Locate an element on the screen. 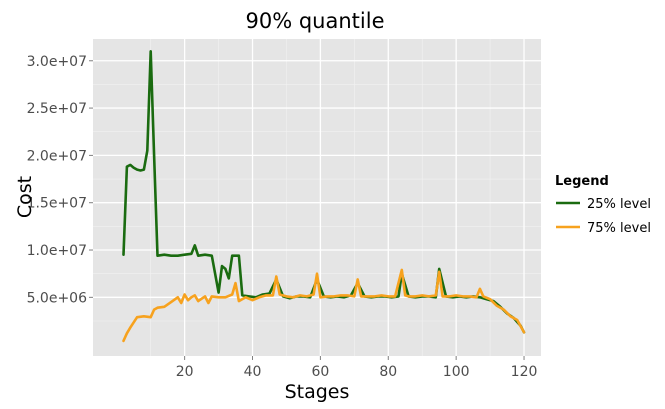  legend: Legend 25% level 75% level is located at coordinates (603, 205).